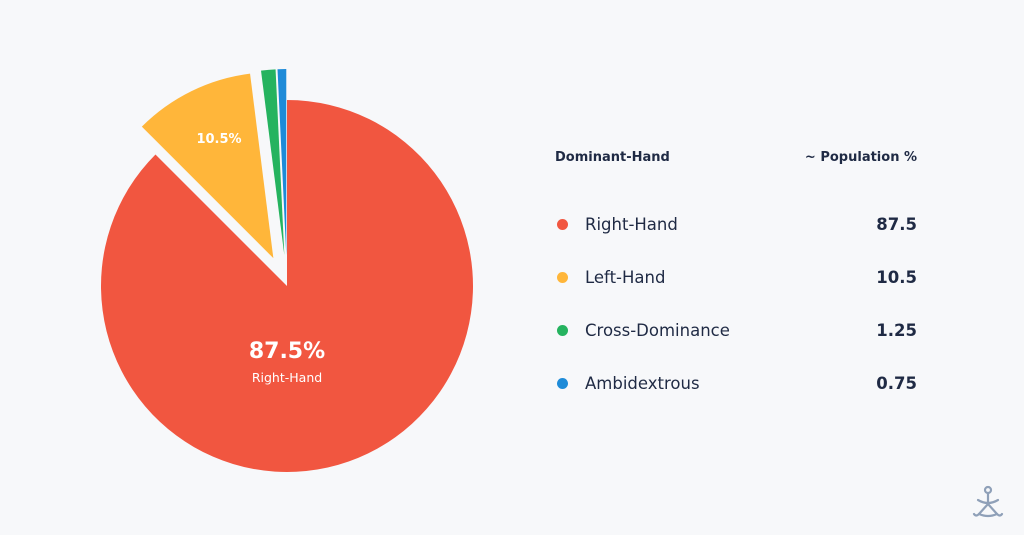 Image resolution: width=1024 pixels, height=535 pixels. Describe the element at coordinates (287, 377) in the screenshot. I see `slice-label-right-hand-name: Right-Hand` at that location.